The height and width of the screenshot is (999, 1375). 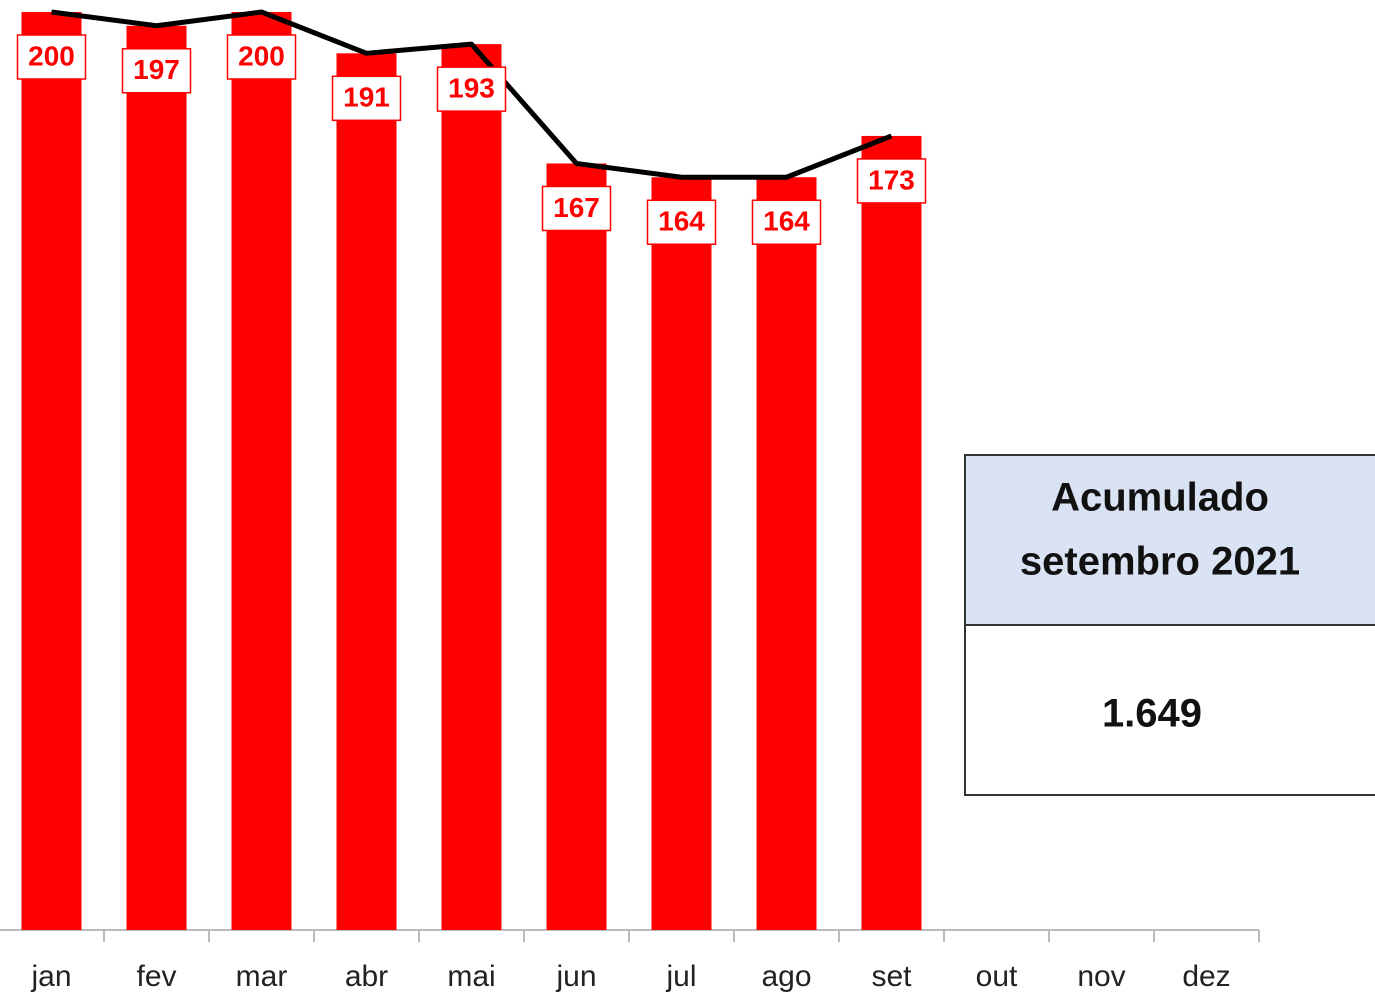 I want to click on x-tick-label: out, so click(x=997, y=976).